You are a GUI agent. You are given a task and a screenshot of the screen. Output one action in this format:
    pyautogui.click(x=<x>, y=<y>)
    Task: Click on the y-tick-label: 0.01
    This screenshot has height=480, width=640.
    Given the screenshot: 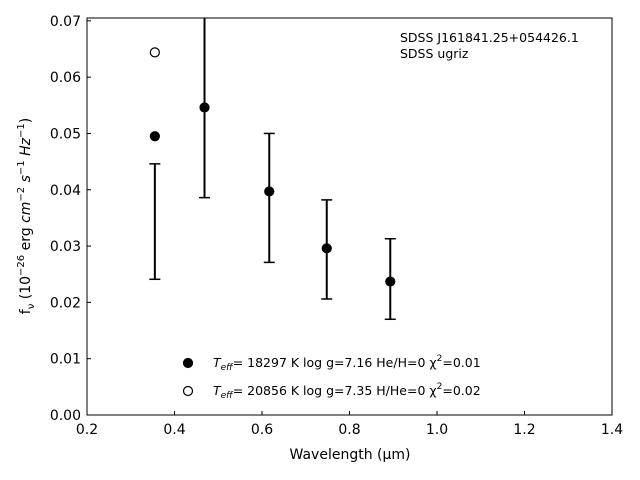 What is the action you would take?
    pyautogui.click(x=65, y=360)
    